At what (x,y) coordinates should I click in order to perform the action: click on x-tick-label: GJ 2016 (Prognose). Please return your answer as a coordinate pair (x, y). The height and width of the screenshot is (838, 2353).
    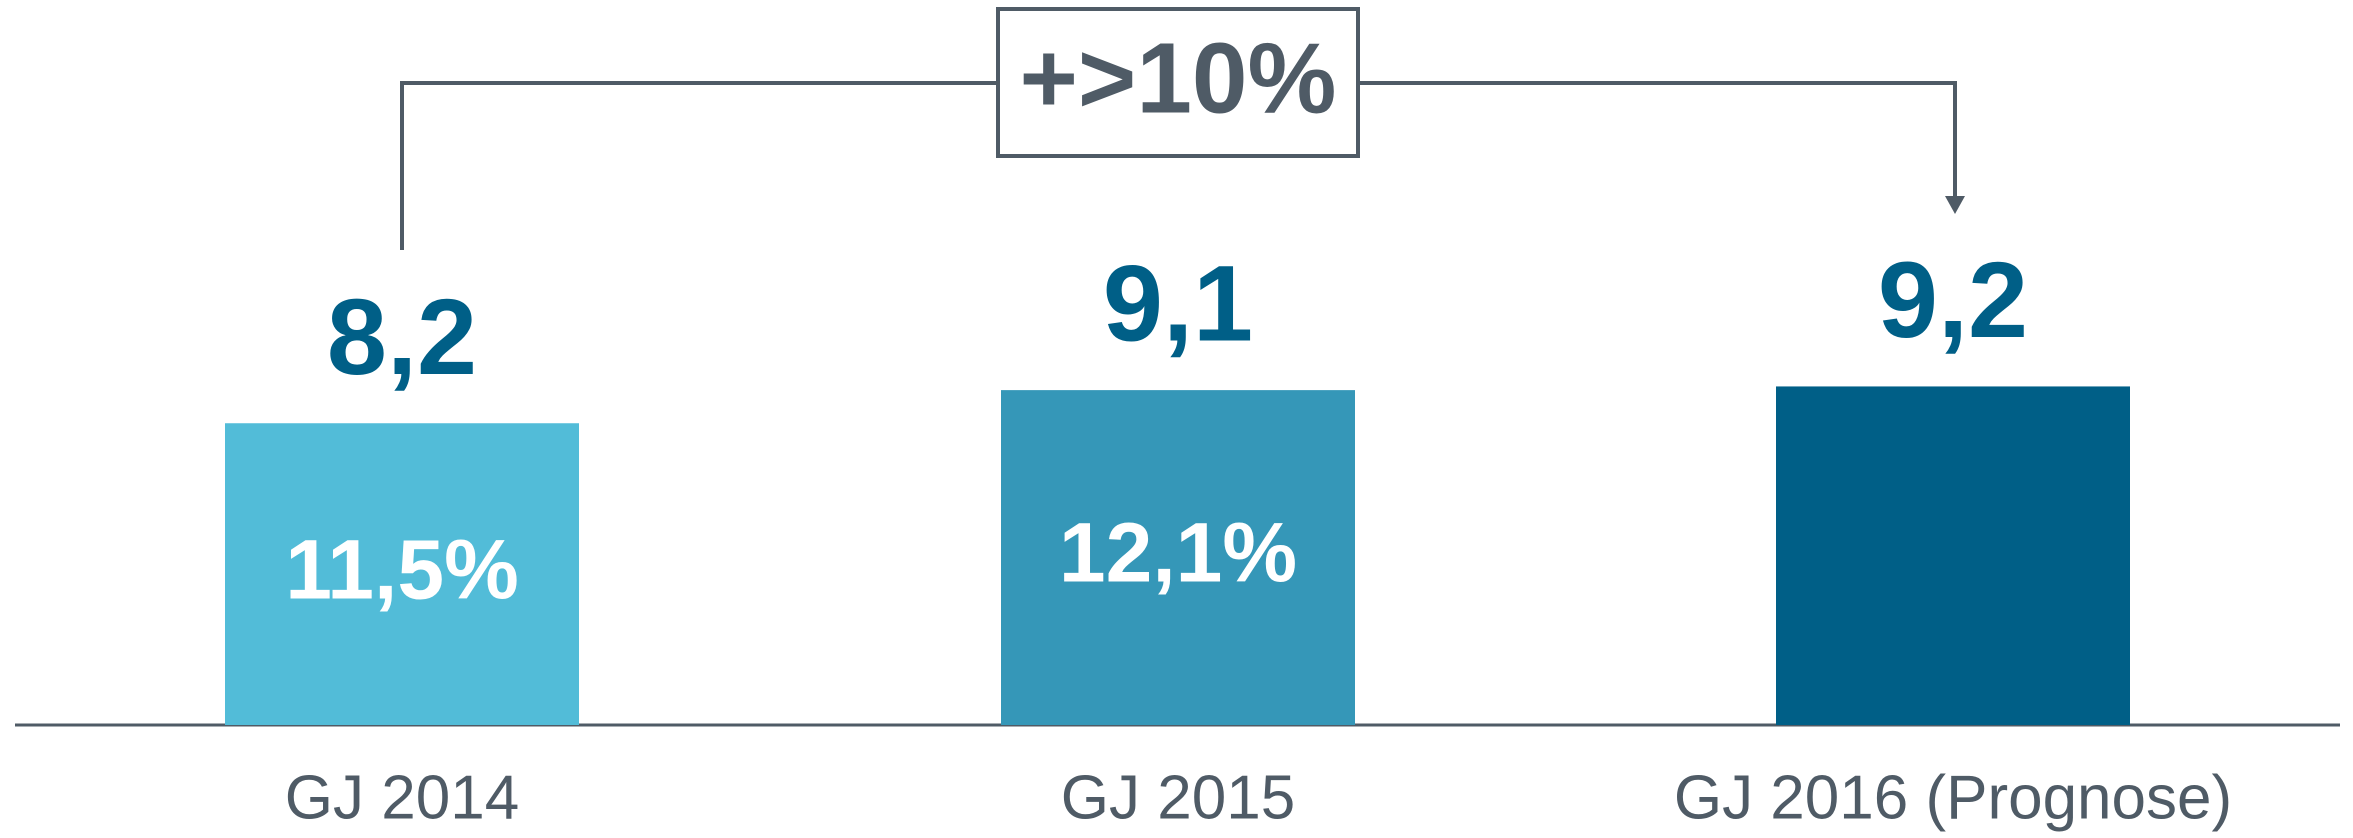
    Looking at the image, I should click on (1953, 797).